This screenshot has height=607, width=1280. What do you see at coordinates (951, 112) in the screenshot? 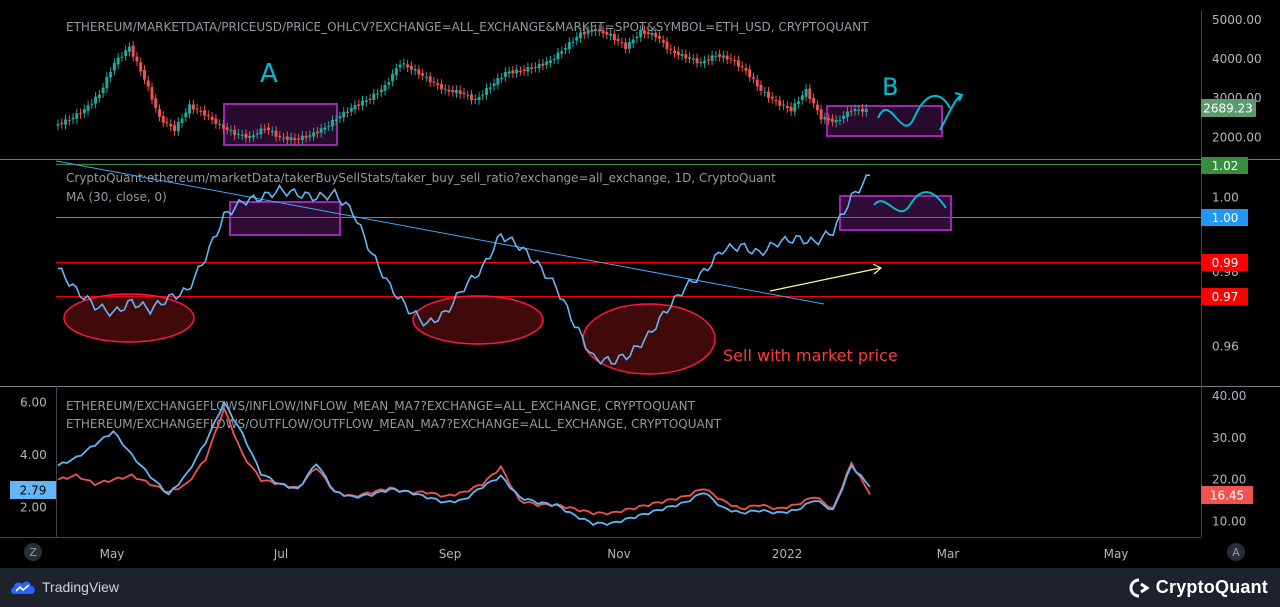
I see `drawn-arrow` at bounding box center [951, 112].